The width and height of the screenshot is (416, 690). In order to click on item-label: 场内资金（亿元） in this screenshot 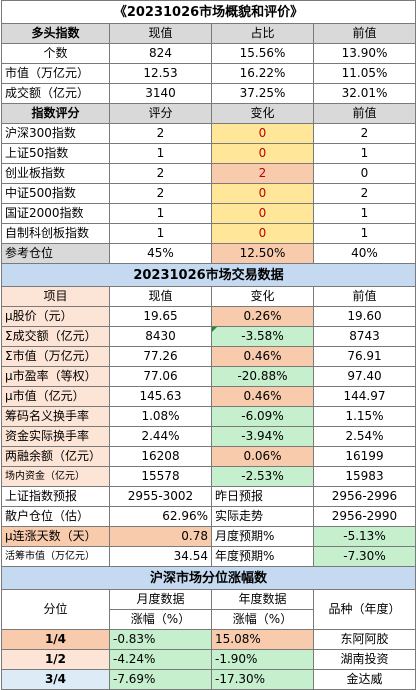, I will do `click(55, 476)`.